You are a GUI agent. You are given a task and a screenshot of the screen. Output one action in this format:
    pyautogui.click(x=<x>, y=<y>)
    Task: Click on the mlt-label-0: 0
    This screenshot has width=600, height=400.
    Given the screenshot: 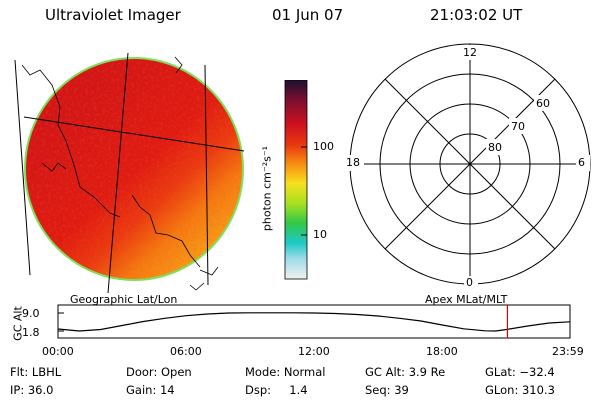 What is the action you would take?
    pyautogui.click(x=469, y=282)
    